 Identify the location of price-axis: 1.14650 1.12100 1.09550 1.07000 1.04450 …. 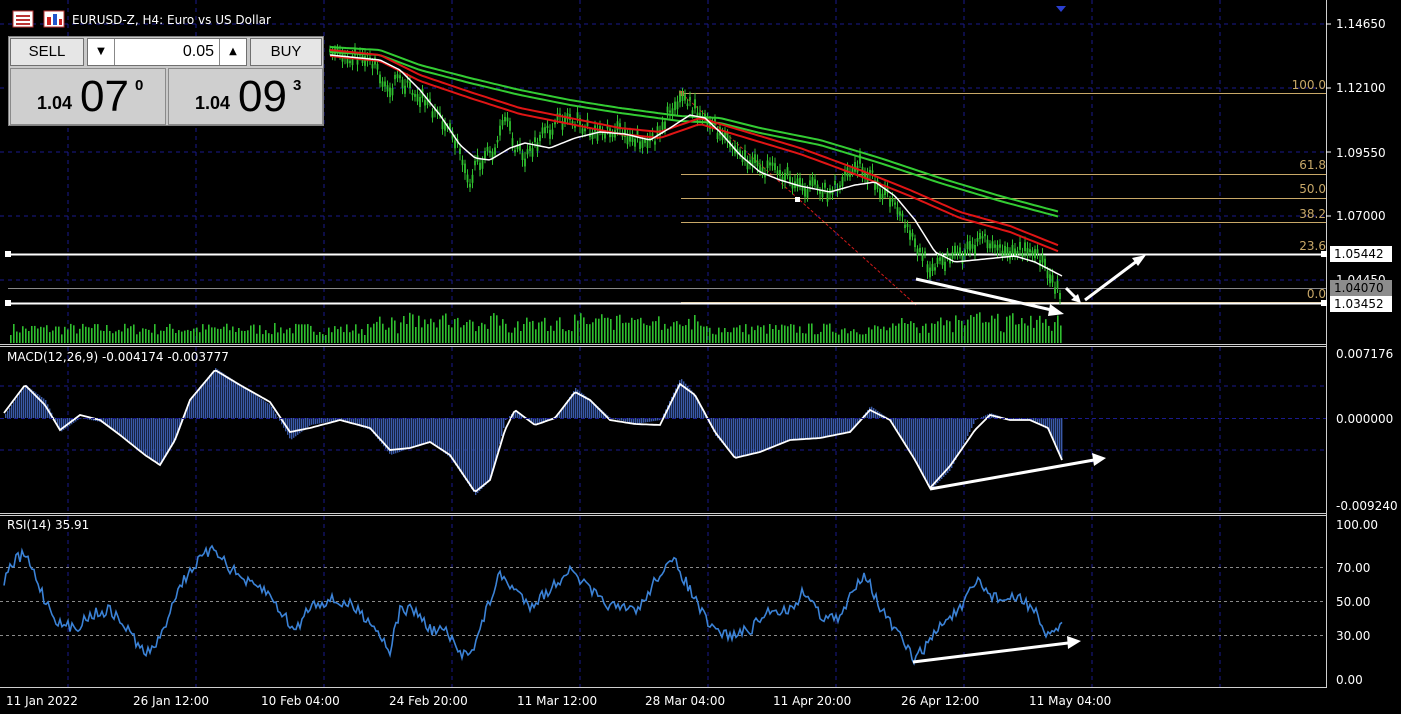
(1359, 164).